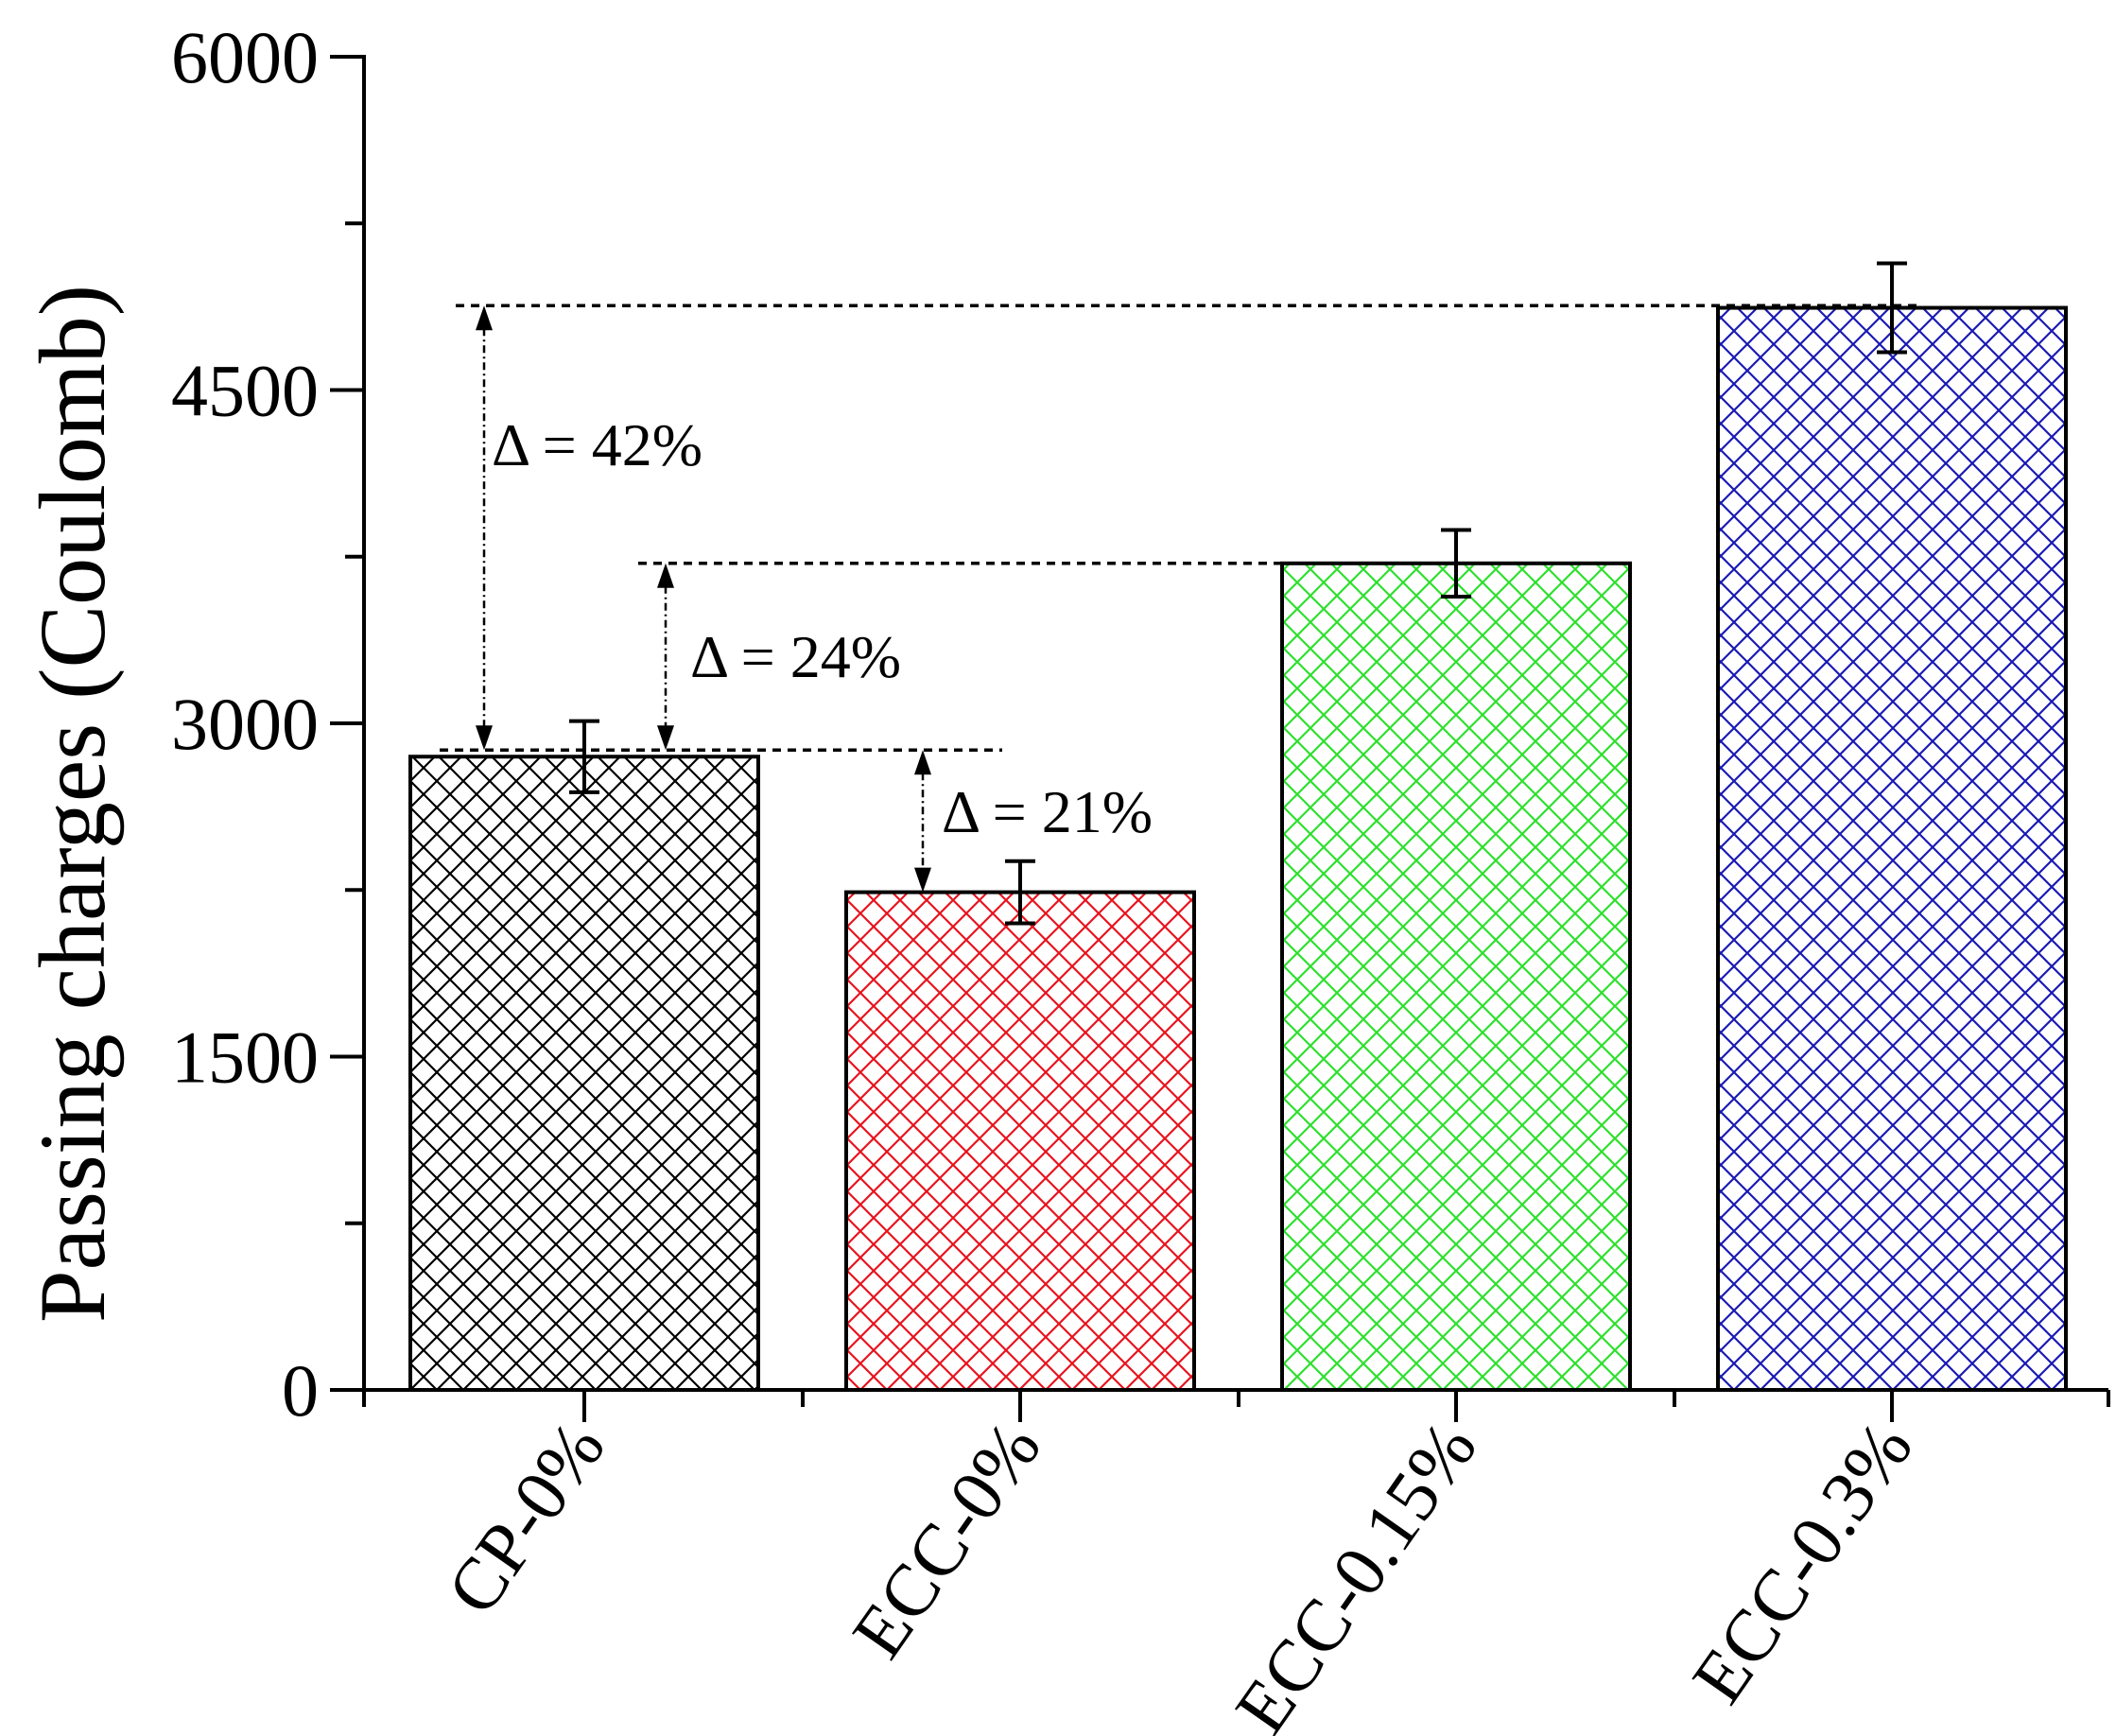  What do you see at coordinates (245, 724) in the screenshot?
I see `y-tick-label: 3000` at bounding box center [245, 724].